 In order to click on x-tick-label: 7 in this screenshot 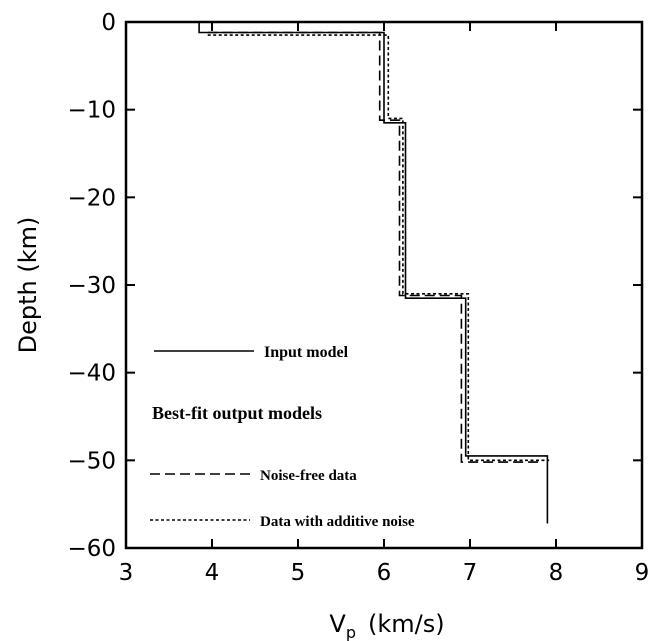, I will do `click(470, 573)`.